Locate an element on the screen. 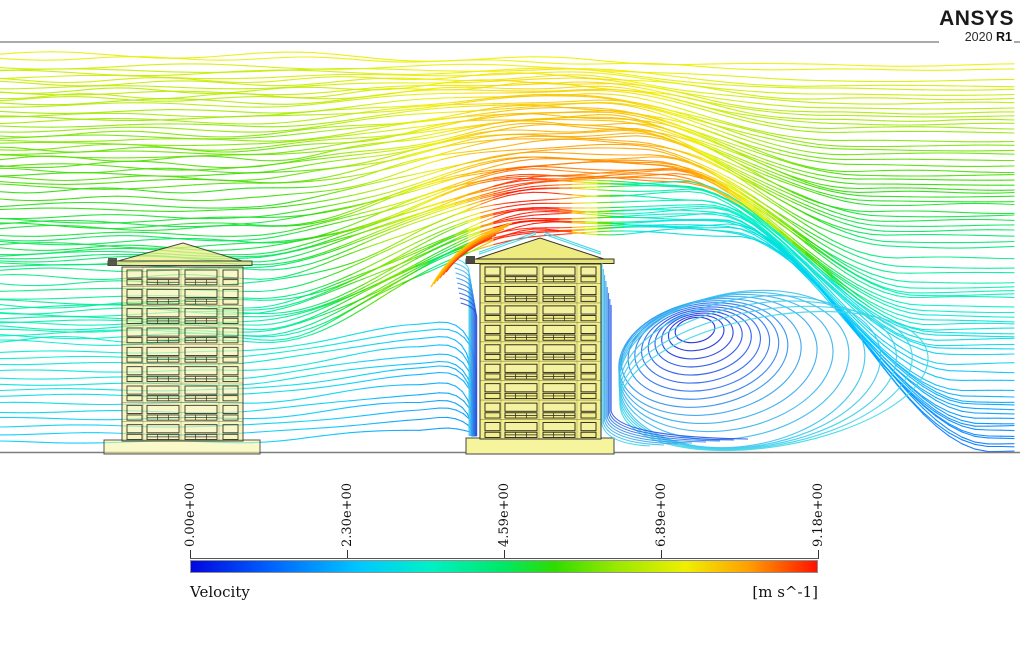  ansys-version-text: 2020 R1 is located at coordinates (976, 37).